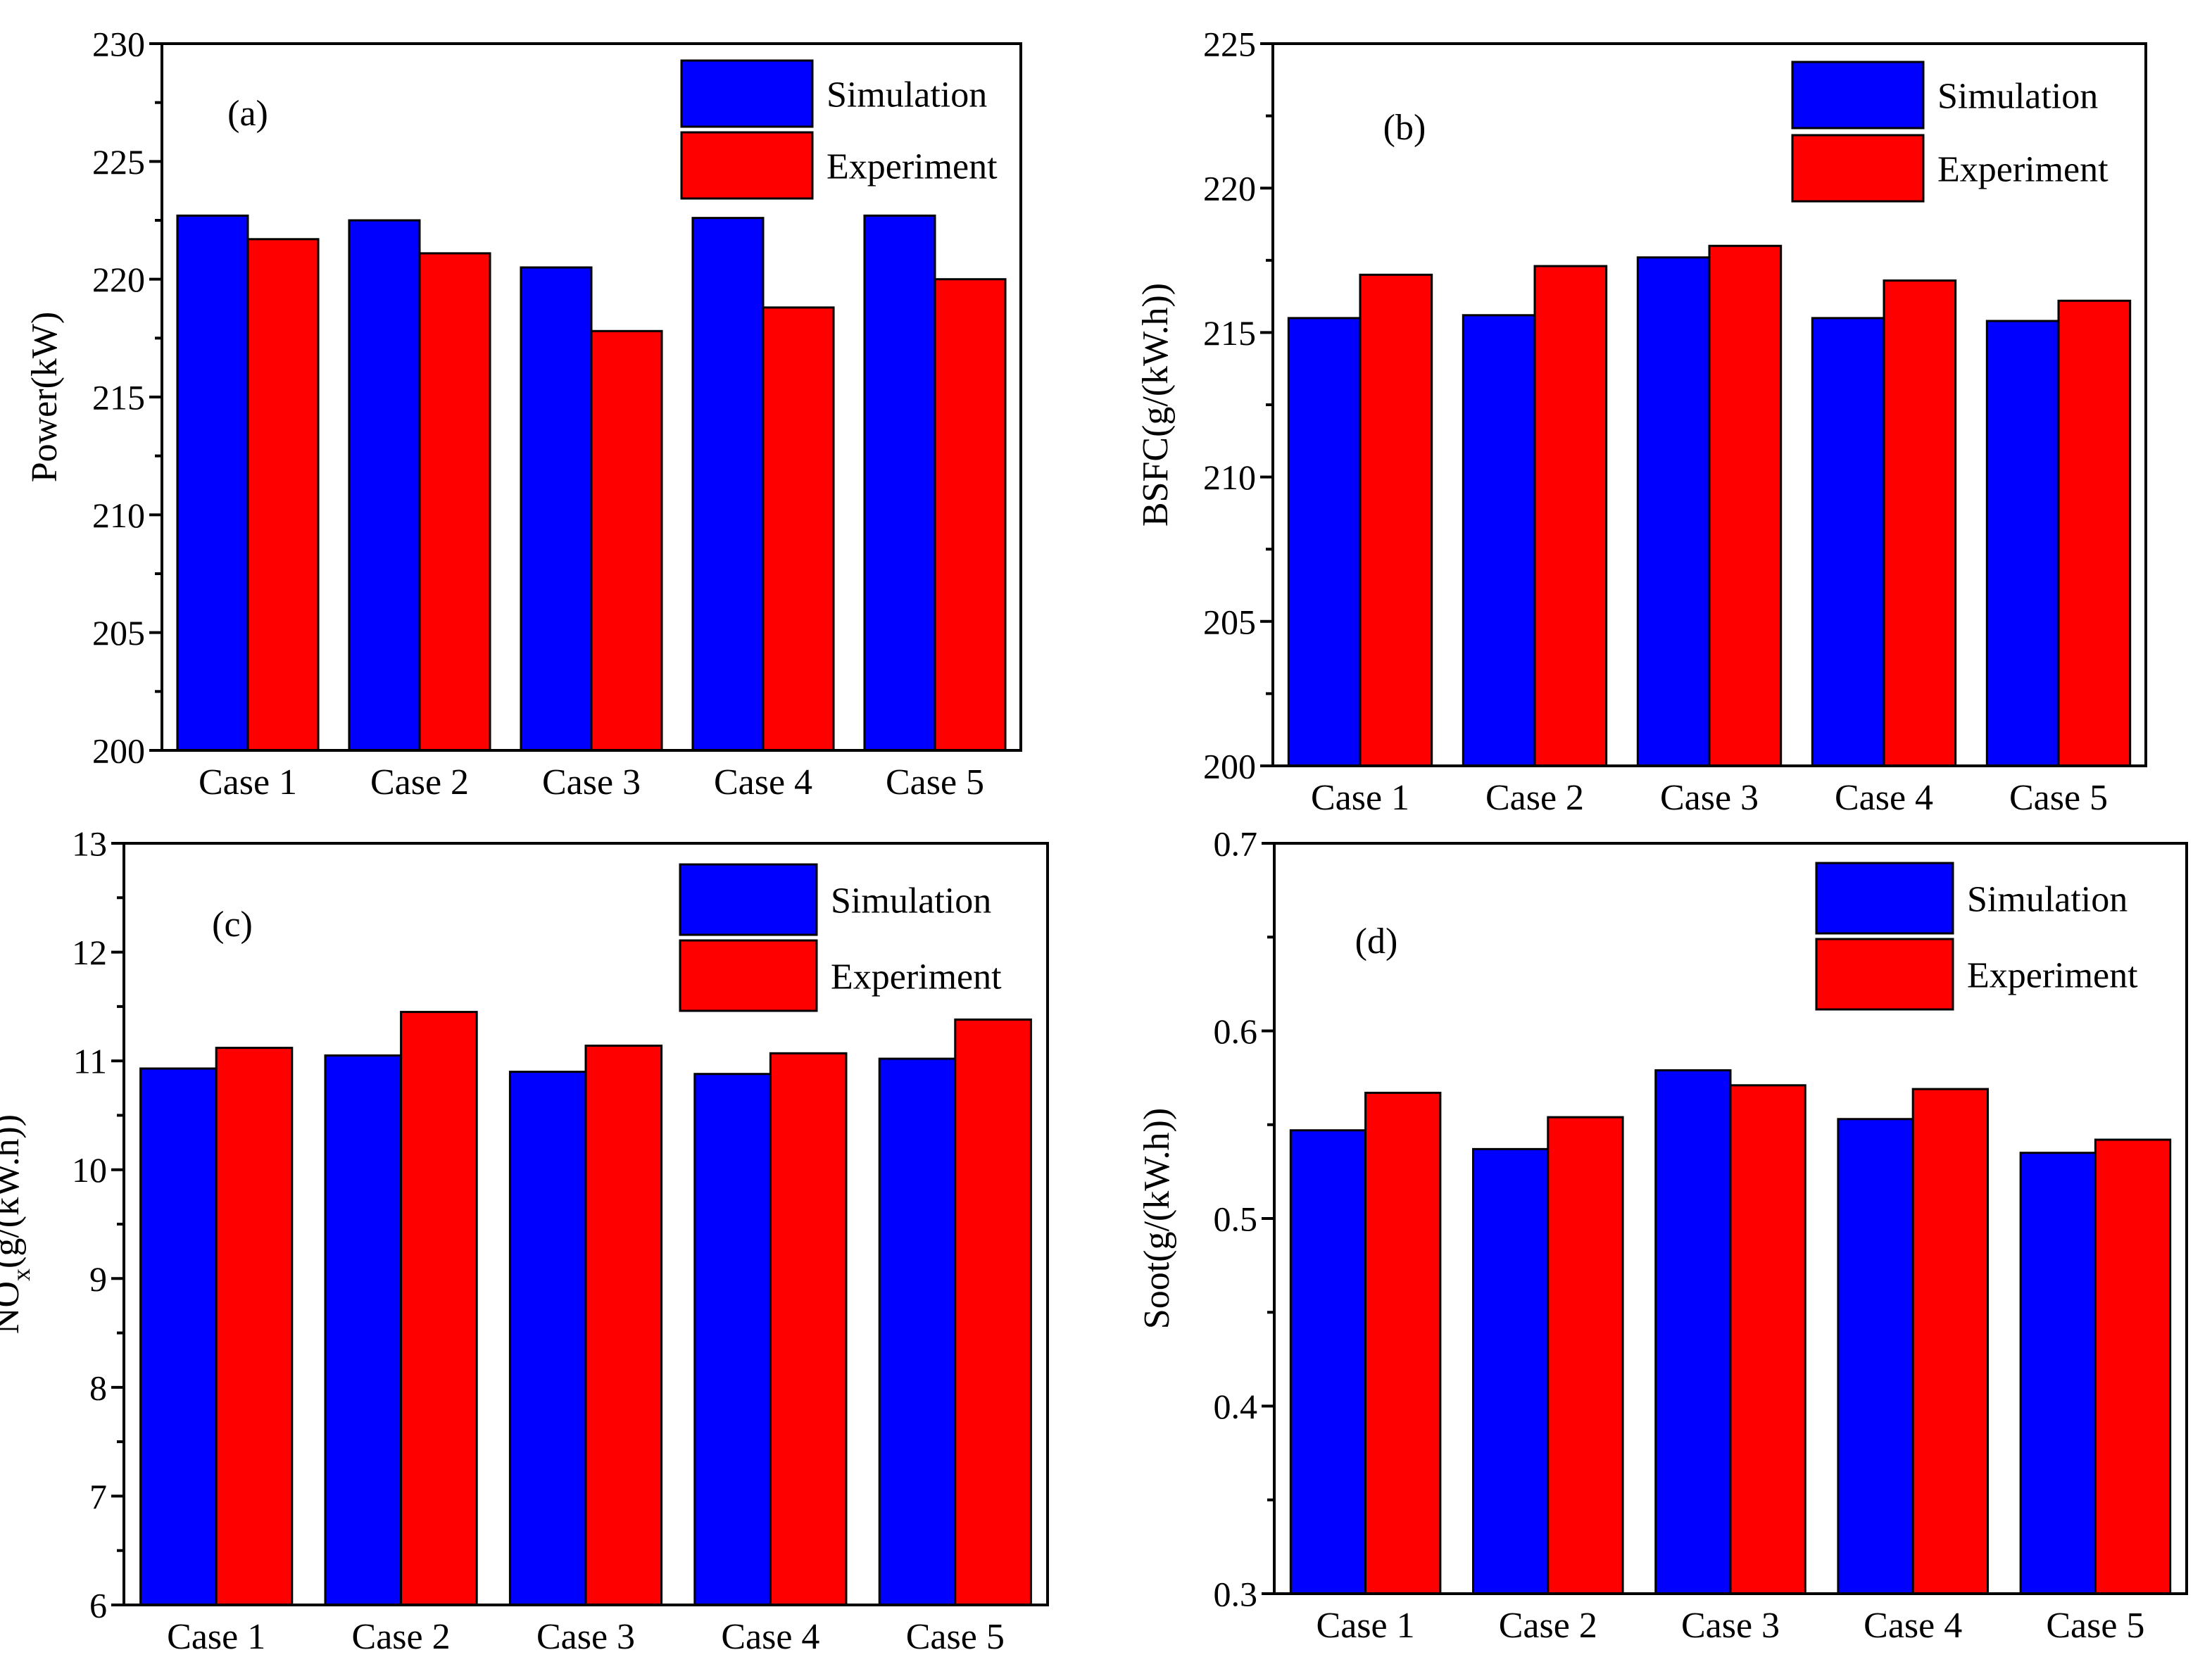 The width and height of the screenshot is (2212, 1669). I want to click on y-tick-label: 210, so click(1229, 477).